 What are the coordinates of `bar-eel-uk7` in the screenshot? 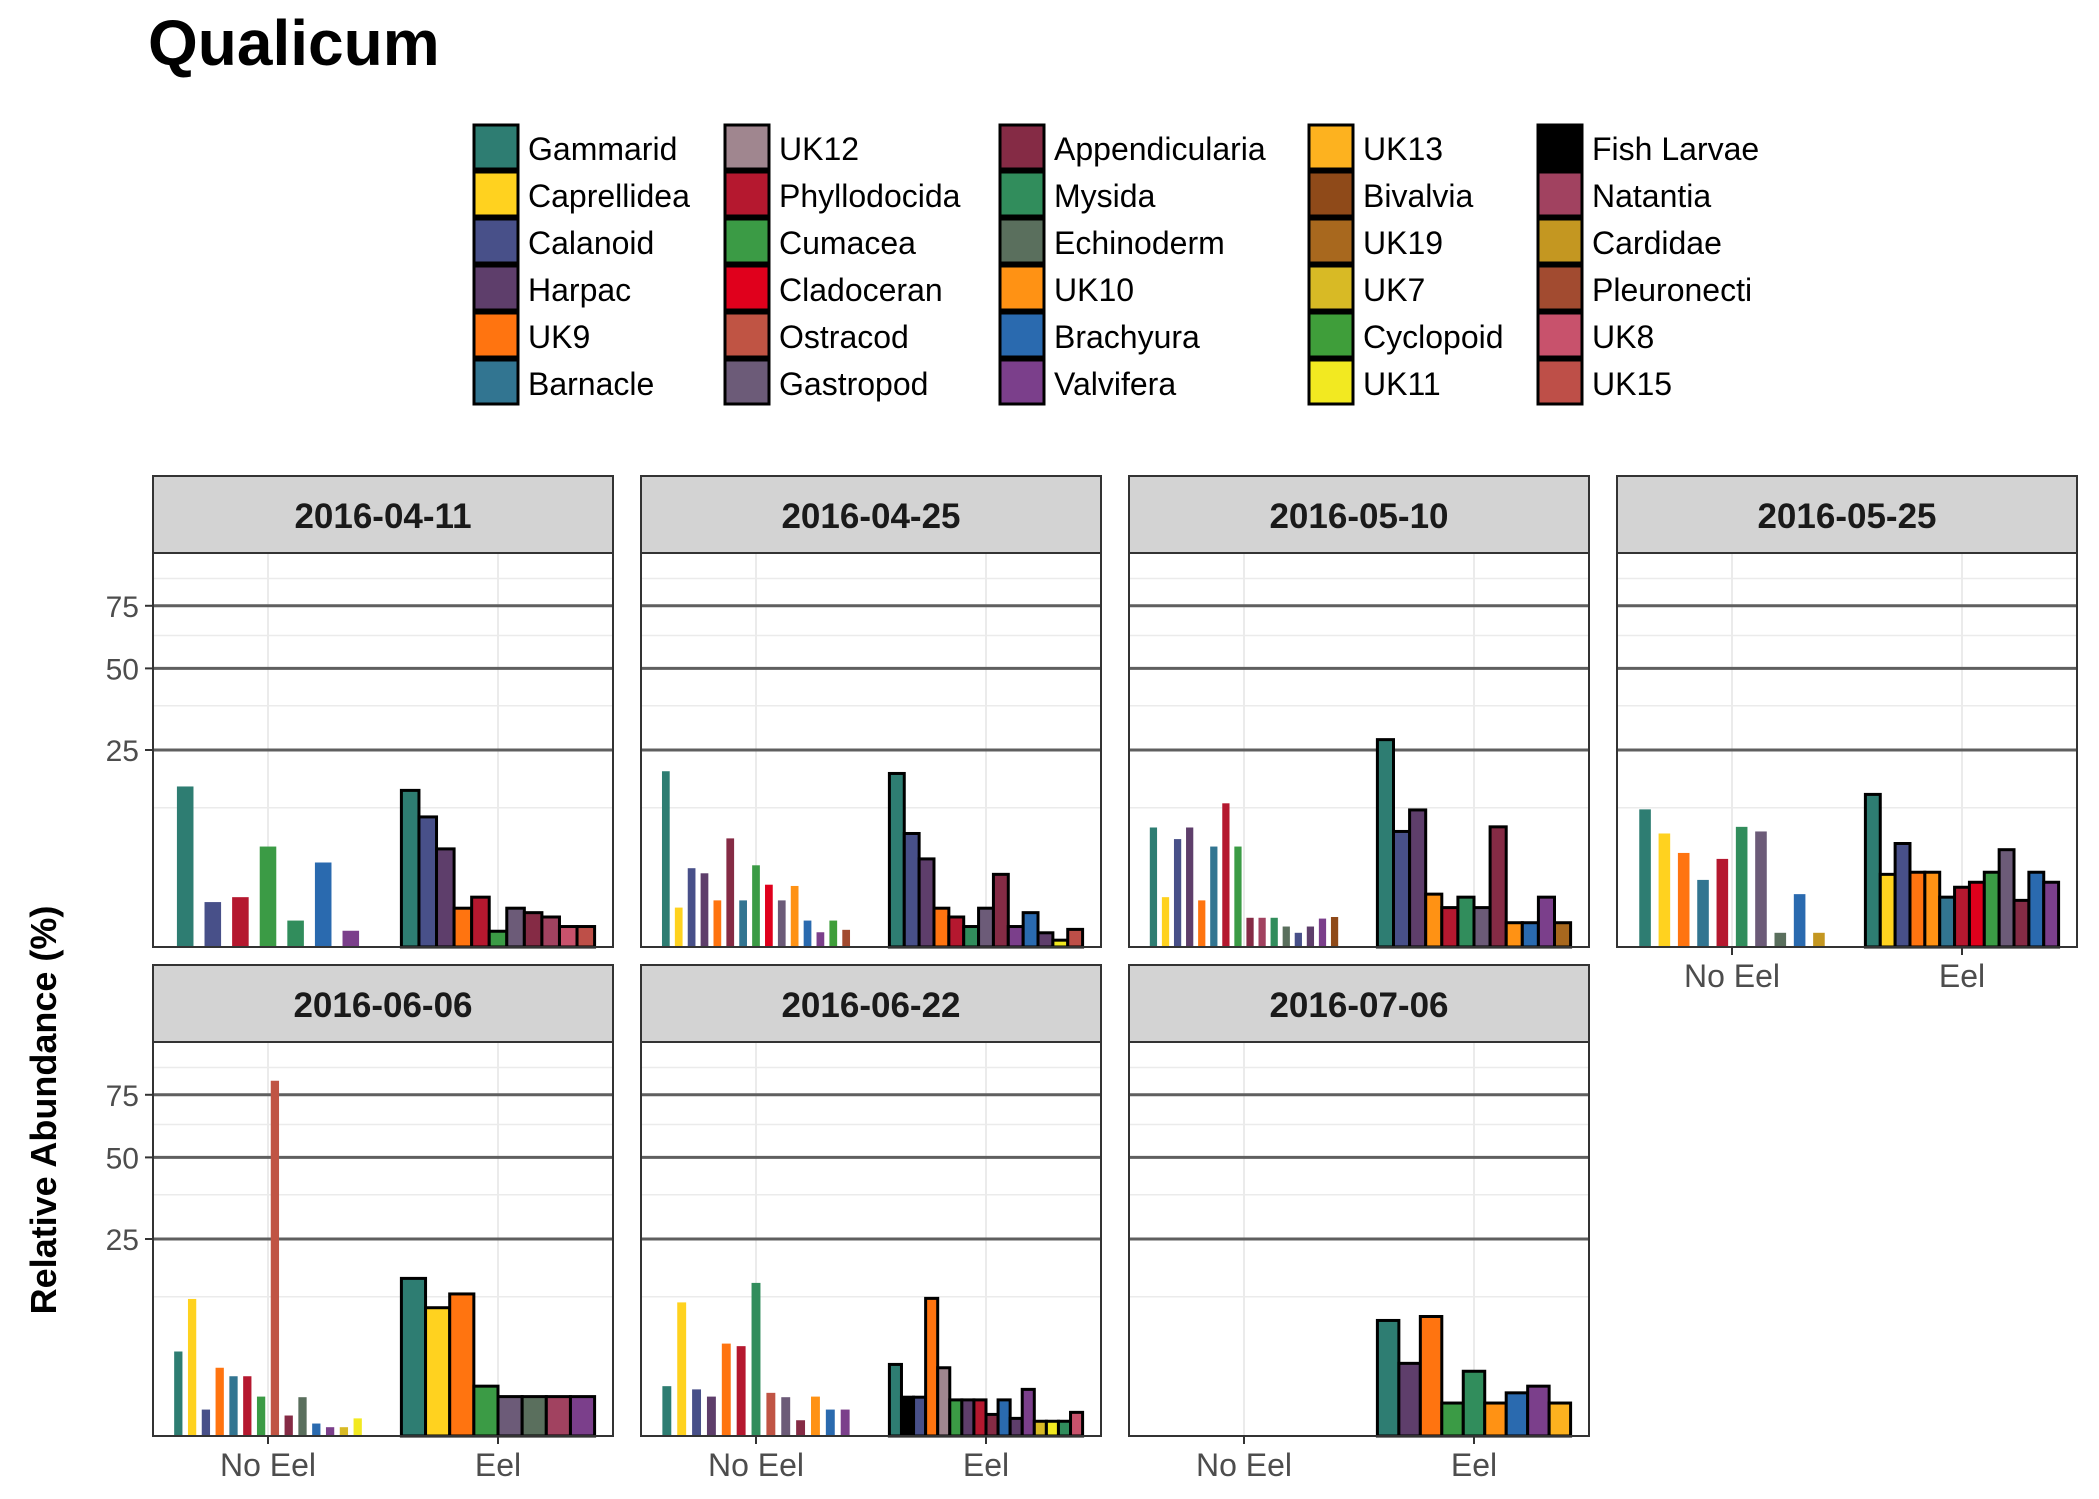 It's located at (1040, 1428).